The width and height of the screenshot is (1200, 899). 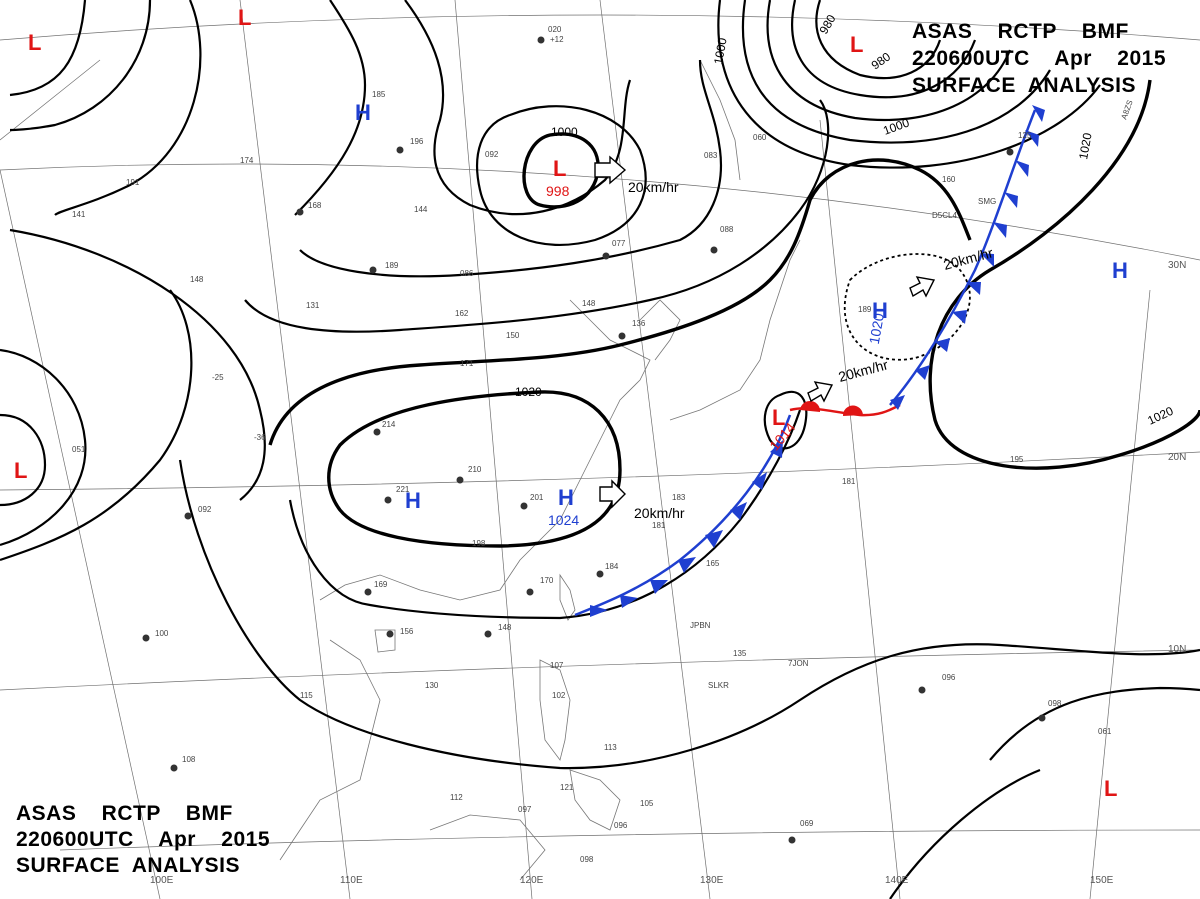 What do you see at coordinates (555, 710) in the screenshot?
I see `coast-luzon` at bounding box center [555, 710].